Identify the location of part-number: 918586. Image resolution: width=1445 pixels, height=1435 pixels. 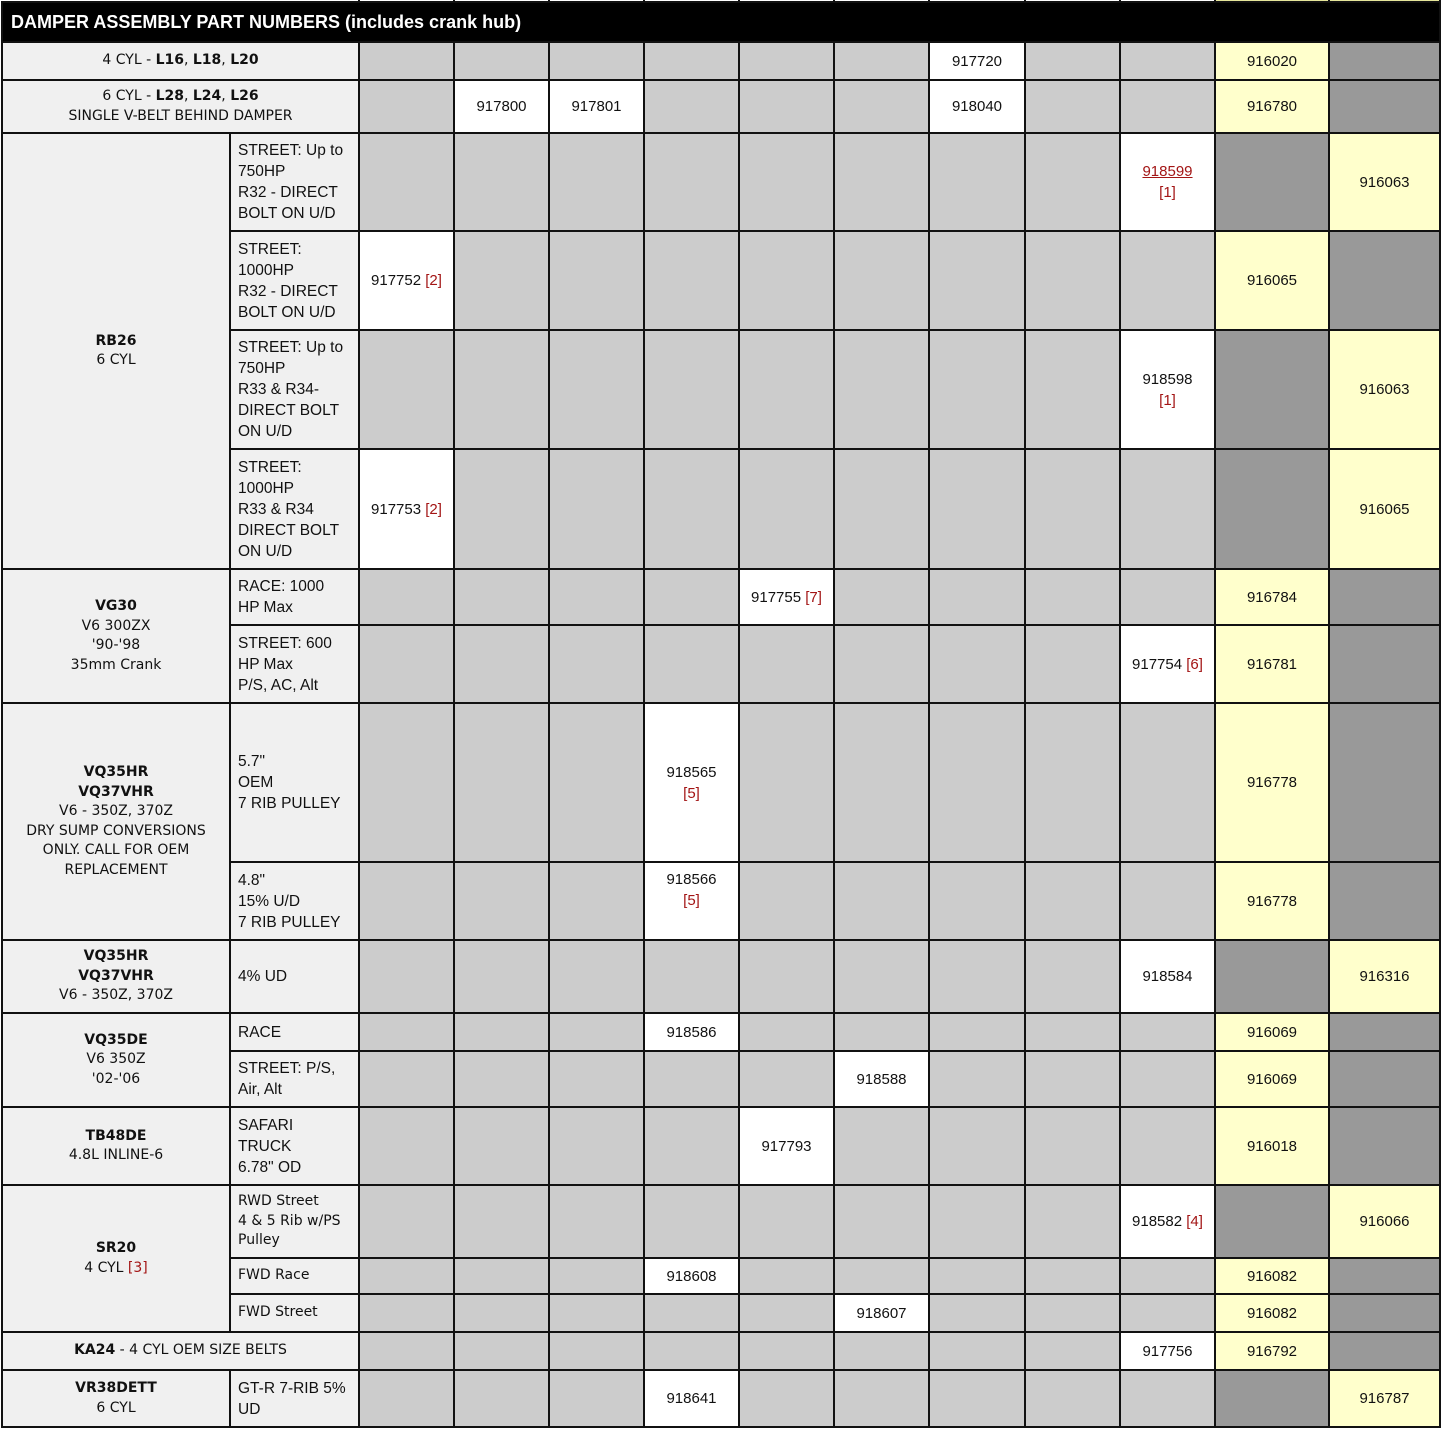
(691, 1032).